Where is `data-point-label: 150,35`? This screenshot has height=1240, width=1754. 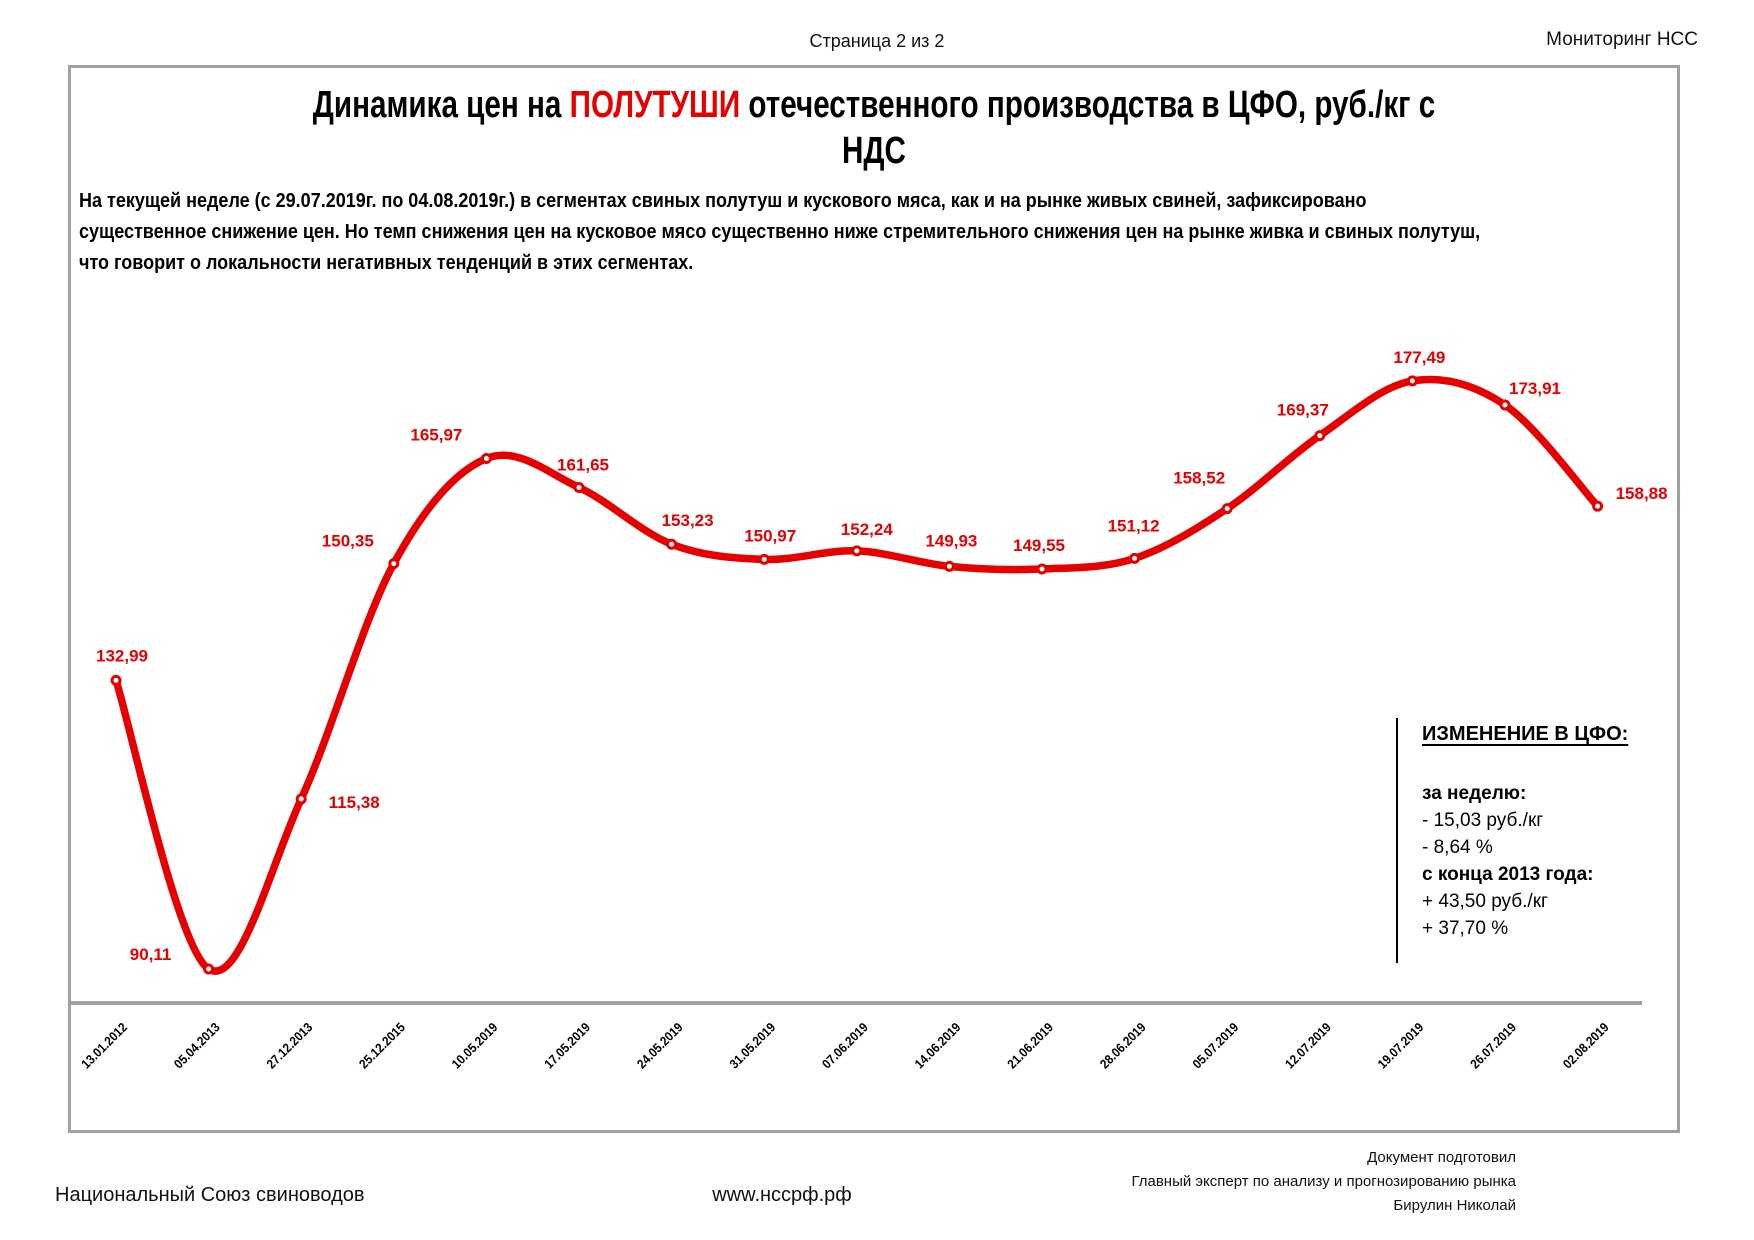 data-point-label: 150,35 is located at coordinates (348, 541).